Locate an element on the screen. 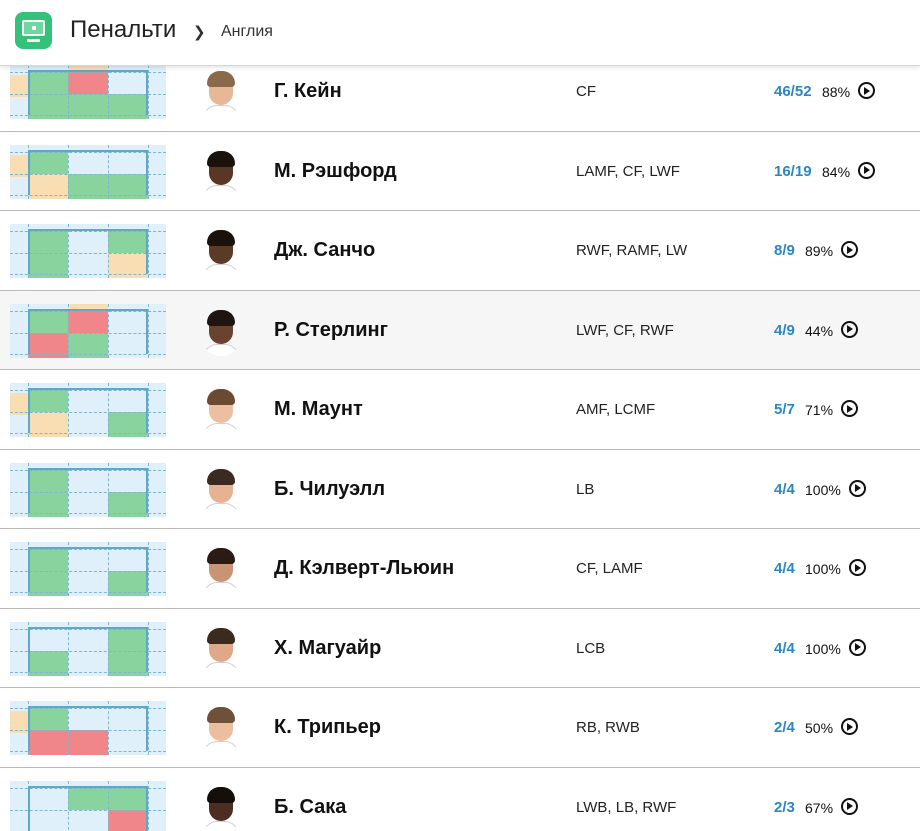 The width and height of the screenshot is (920, 831). player-row: М. Рэшфорд LAMF, CF, LWF 16/19 84% is located at coordinates (460, 171).